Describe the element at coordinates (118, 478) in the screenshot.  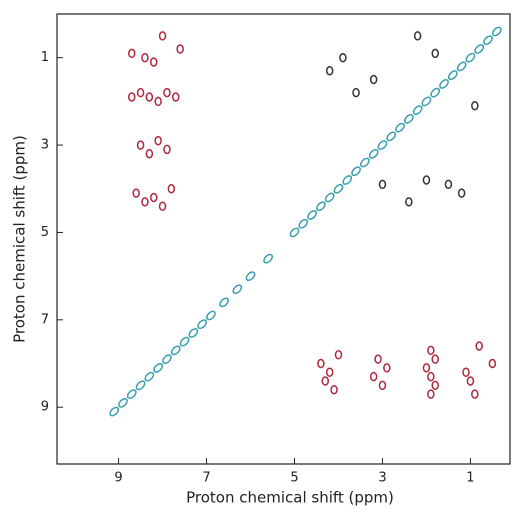
I see `x-tick-label: 9` at that location.